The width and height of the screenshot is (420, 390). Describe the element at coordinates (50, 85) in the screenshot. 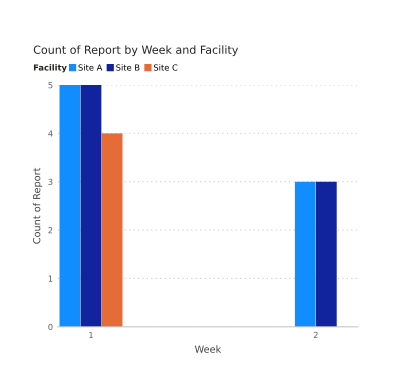

I see `y-tick-label: 5` at that location.